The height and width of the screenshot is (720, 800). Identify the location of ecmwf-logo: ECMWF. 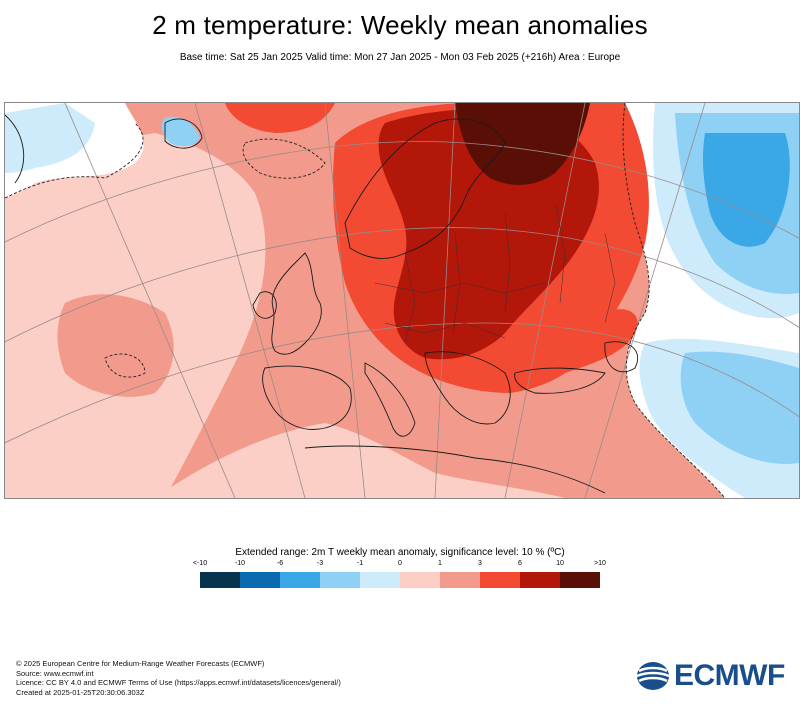
(711, 676).